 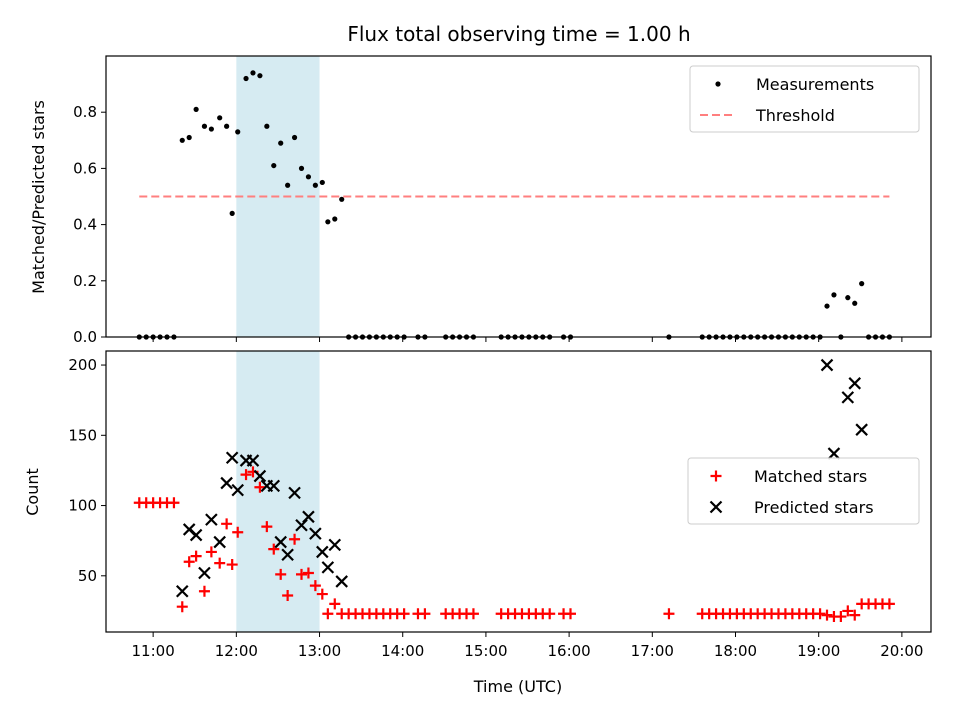 I want to click on bottom-xtick-label: 16:00, so click(x=568, y=651).